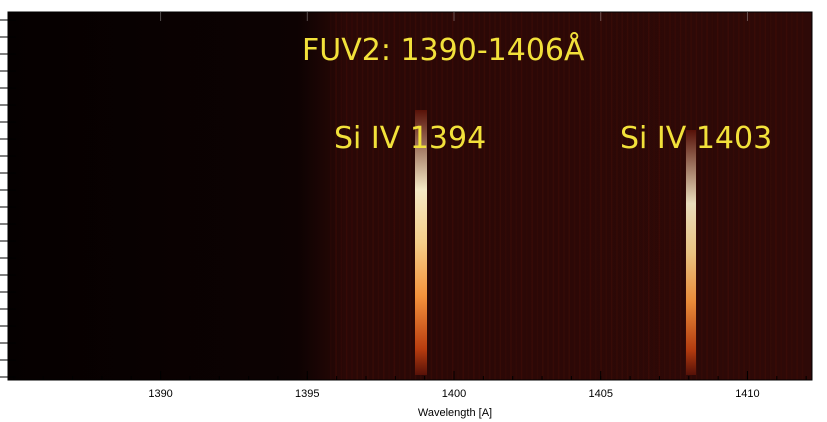 Image resolution: width=827 pixels, height=422 pixels. What do you see at coordinates (747, 394) in the screenshot?
I see `x-tick-label: 1410` at bounding box center [747, 394].